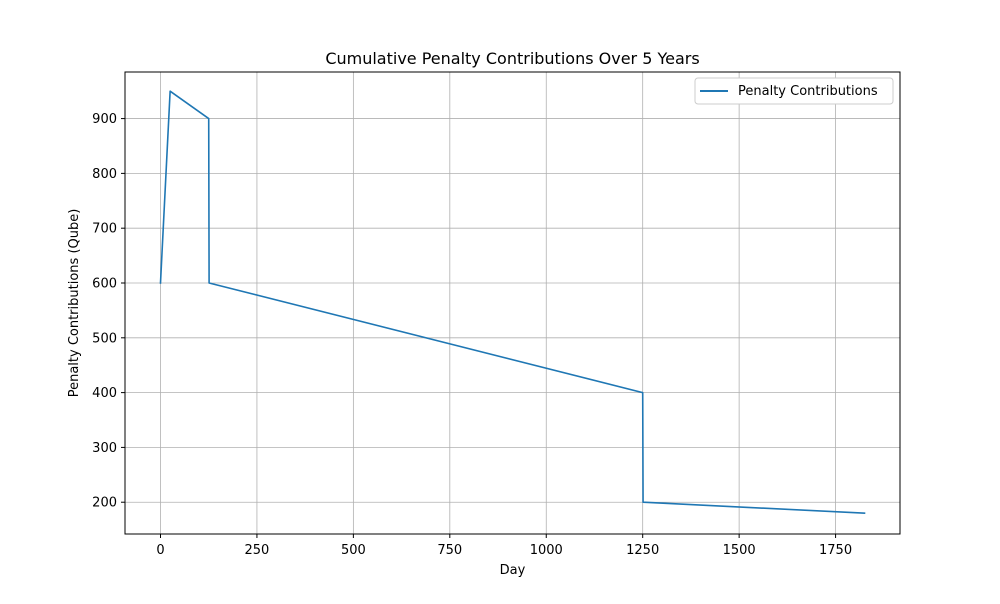  Describe the element at coordinates (104, 338) in the screenshot. I see `y-tick-label: 500` at that location.